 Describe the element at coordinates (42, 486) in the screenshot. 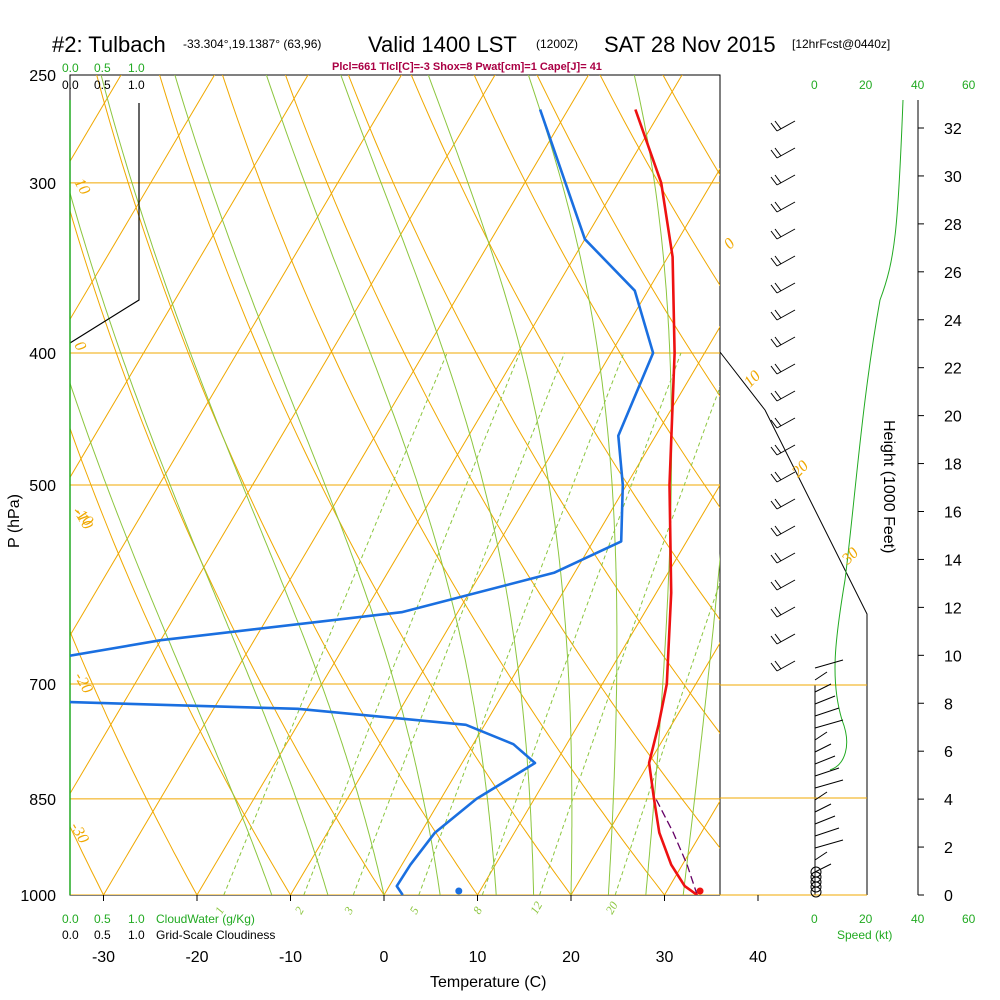

I see `pressure-tick-label: 500` at that location.